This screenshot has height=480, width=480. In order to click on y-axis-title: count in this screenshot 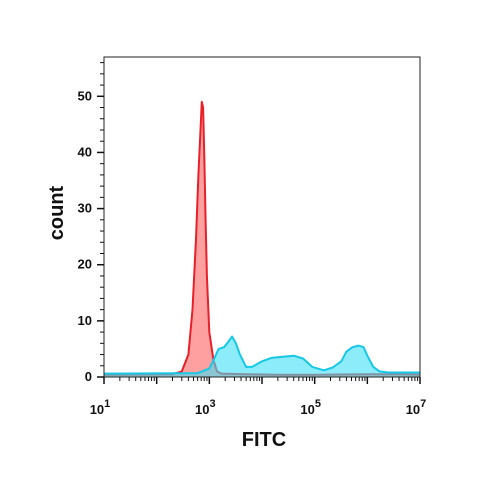, I will do `click(57, 212)`.